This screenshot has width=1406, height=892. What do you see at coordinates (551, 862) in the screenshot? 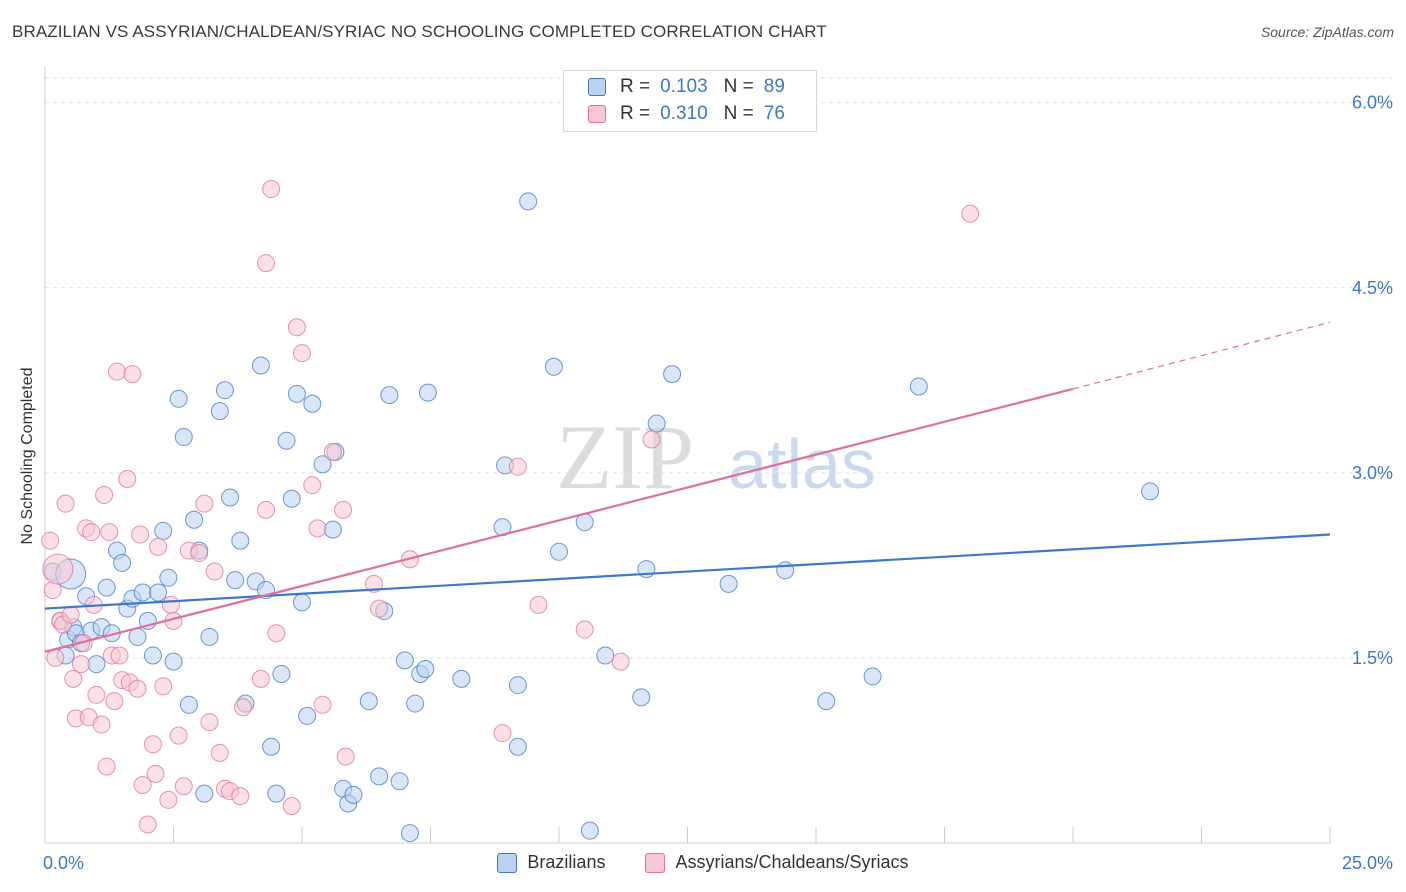
I see `bottom-legend-brazilians: Brazilians` at bounding box center [551, 862].